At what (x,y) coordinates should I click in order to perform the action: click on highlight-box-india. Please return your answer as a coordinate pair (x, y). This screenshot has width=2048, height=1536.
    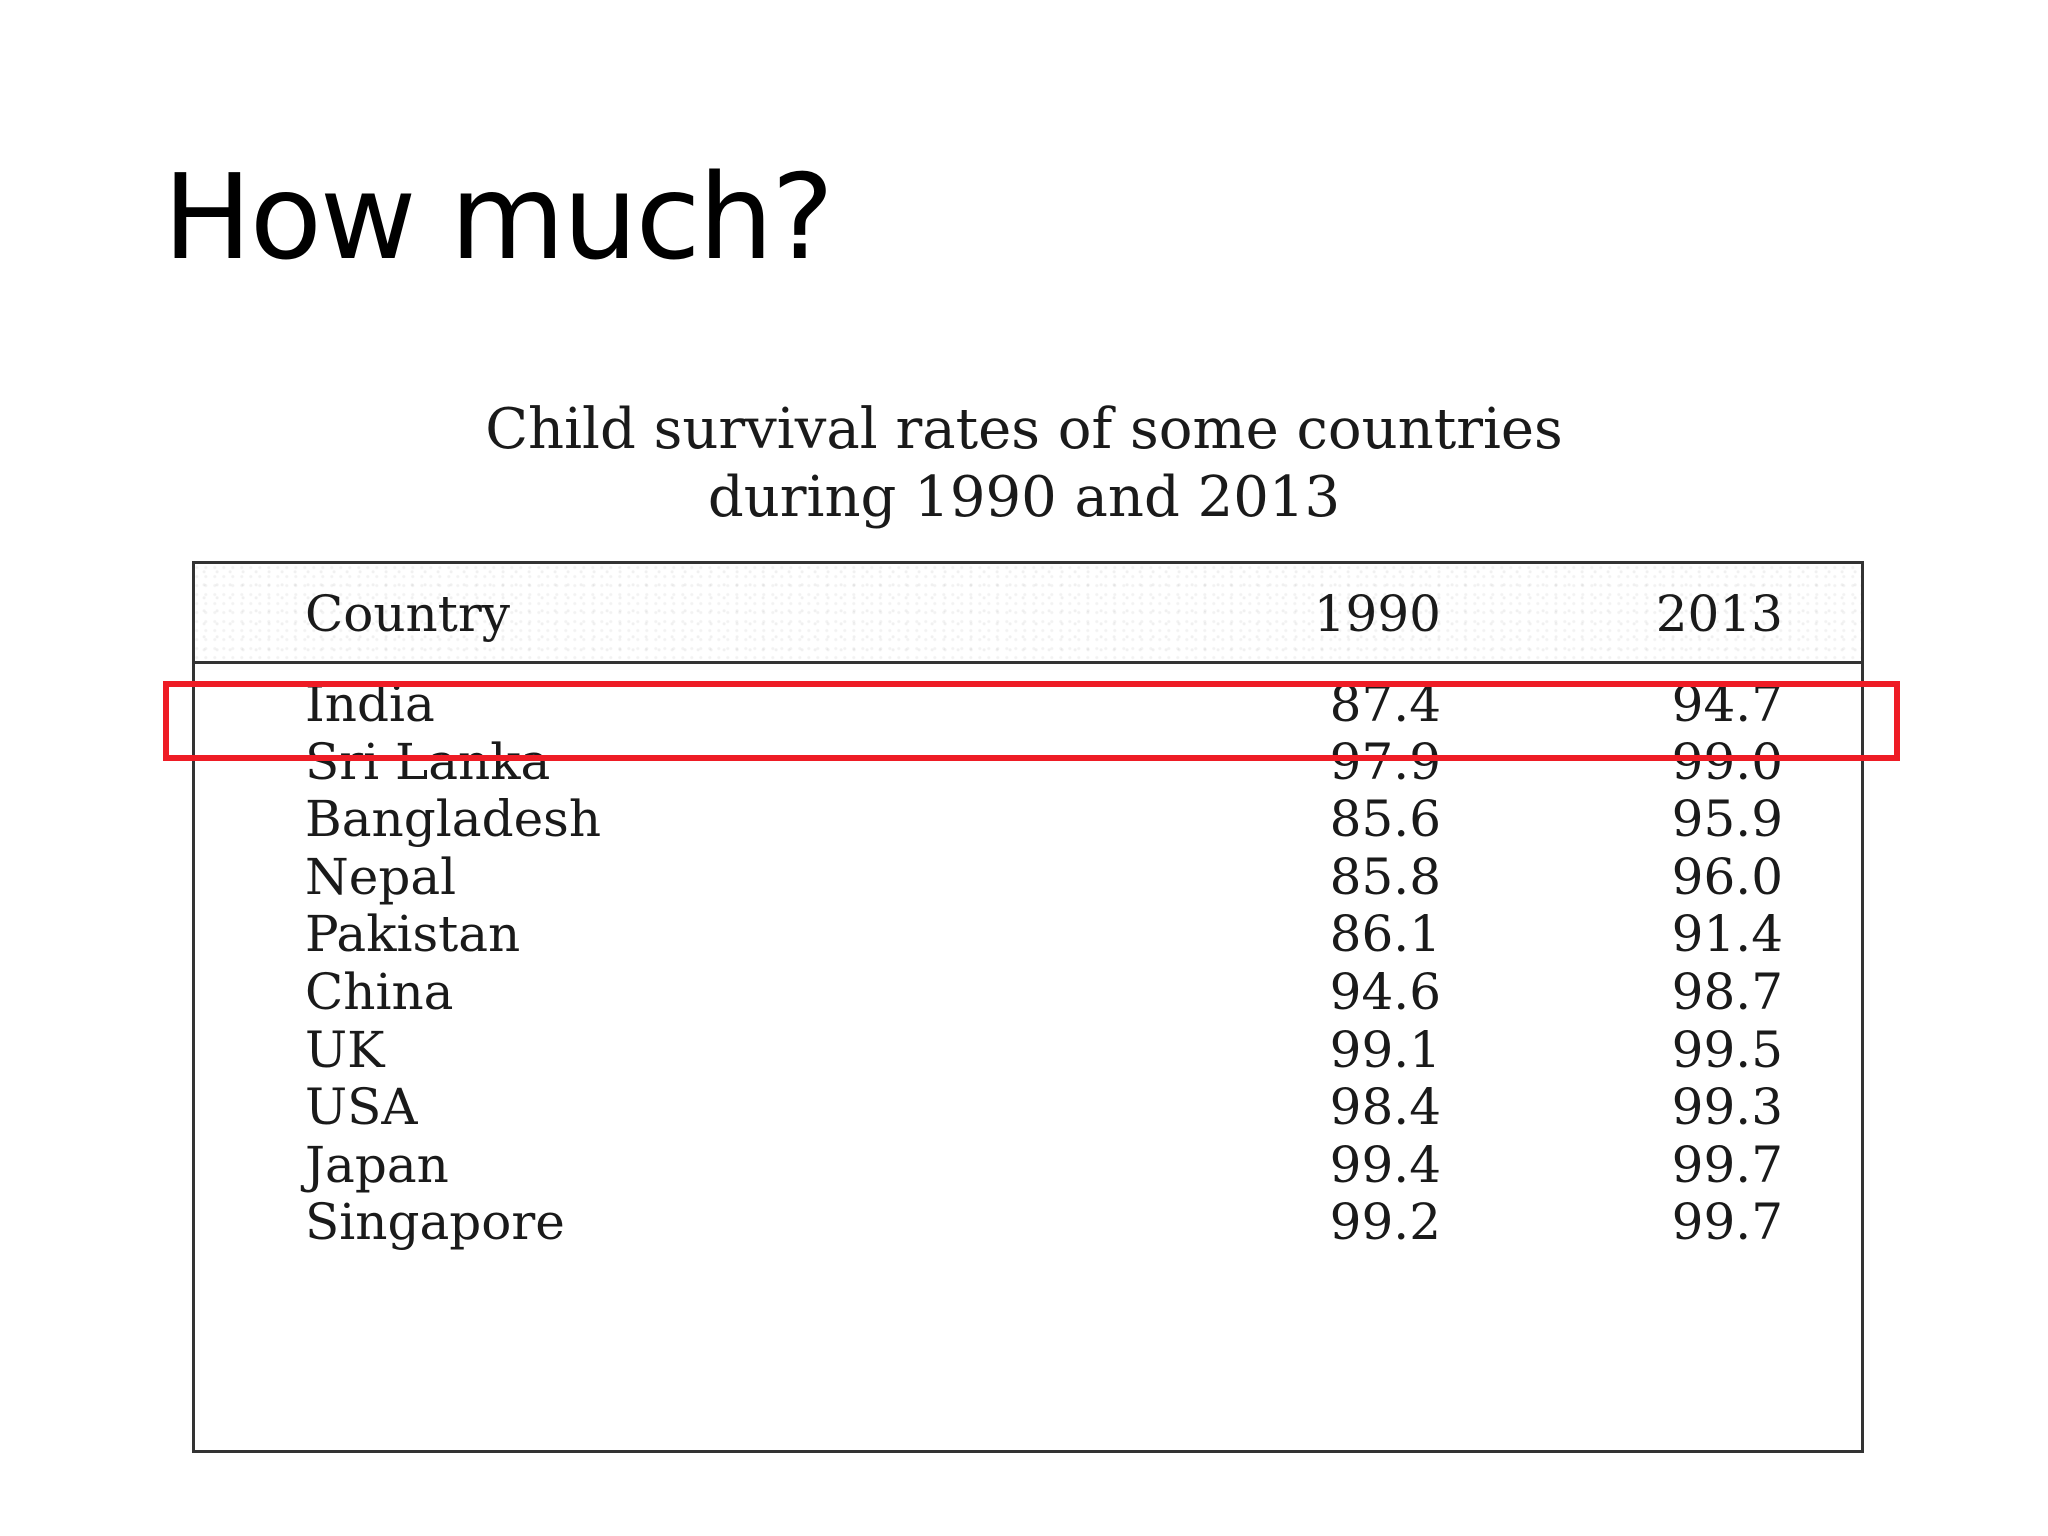
    Looking at the image, I should click on (1031, 721).